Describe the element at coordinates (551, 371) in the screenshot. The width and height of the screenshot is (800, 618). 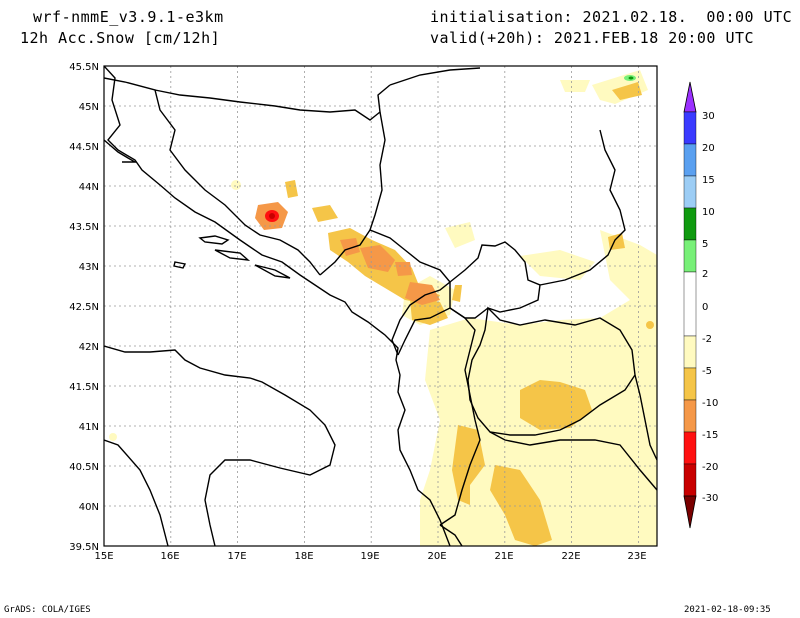
I see `border-north-macedonia` at that location.